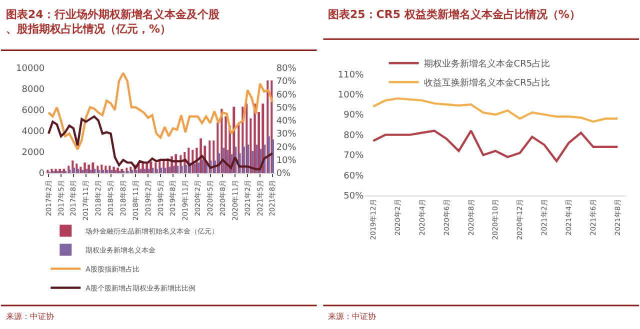 This screenshot has width=640, height=329. I want to click on y-tick-label: 100%, so click(351, 95).